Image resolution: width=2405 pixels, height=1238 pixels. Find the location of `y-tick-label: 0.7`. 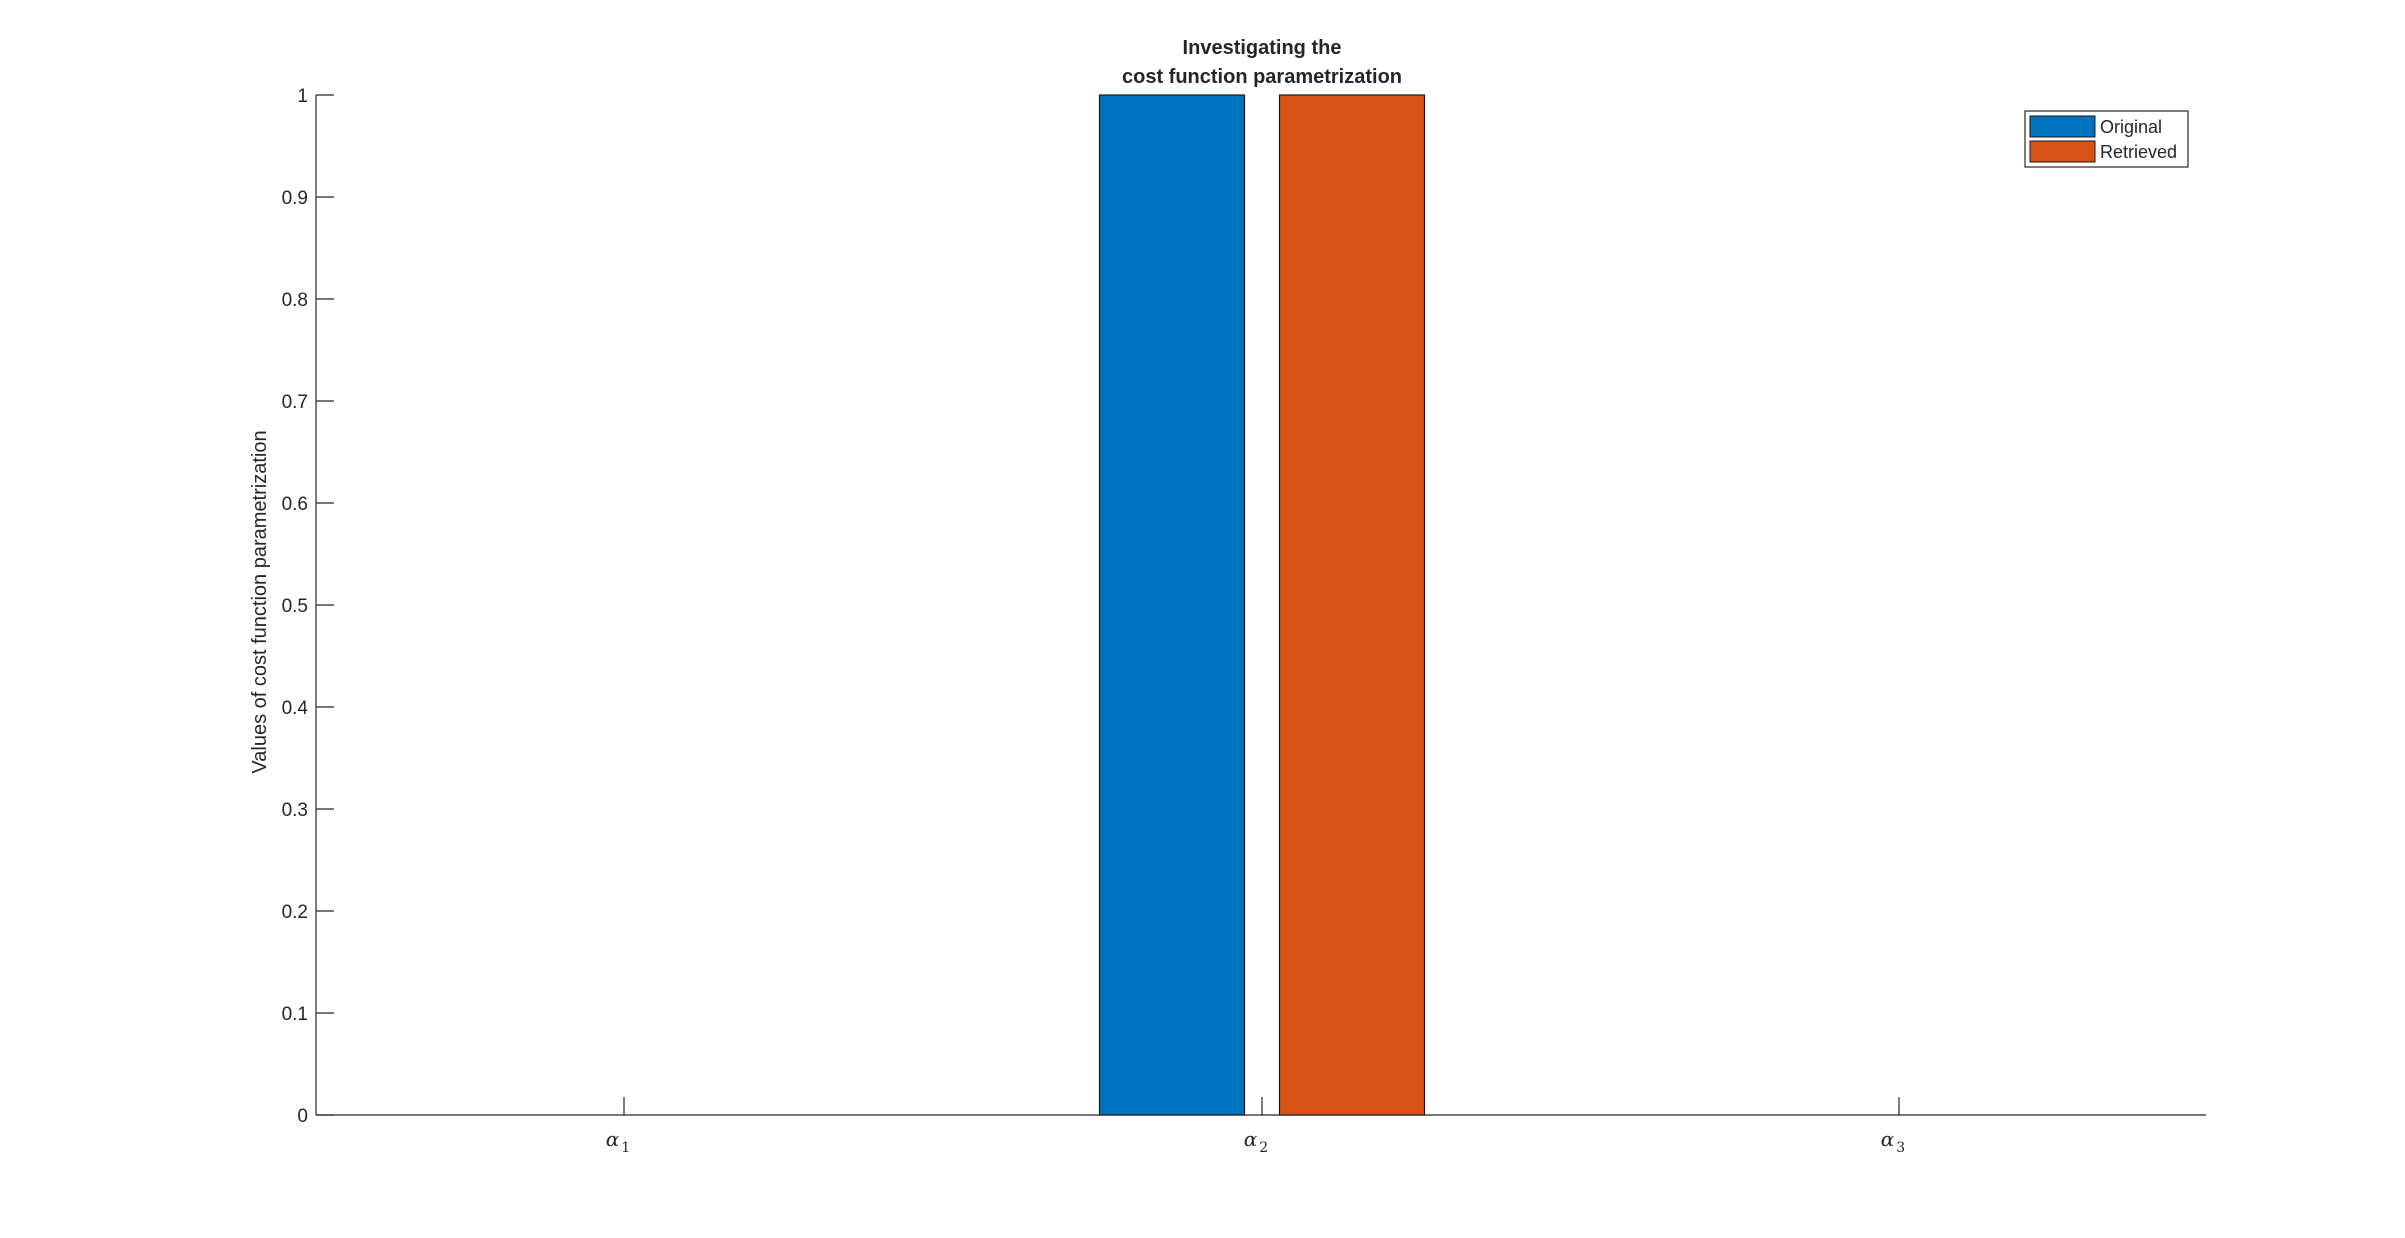

y-tick-label: 0.7 is located at coordinates (295, 402).